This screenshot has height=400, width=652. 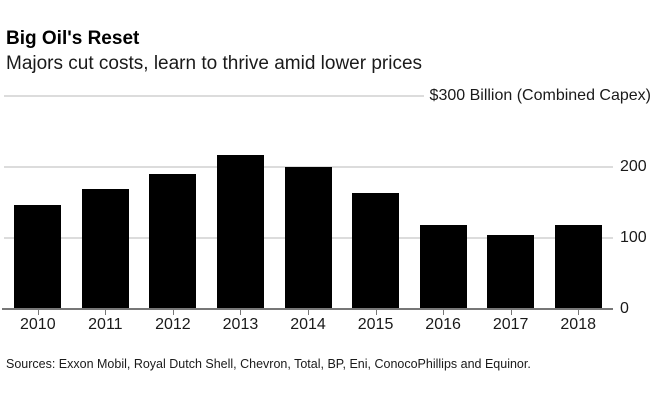 I want to click on bar-2016, so click(x=443, y=267).